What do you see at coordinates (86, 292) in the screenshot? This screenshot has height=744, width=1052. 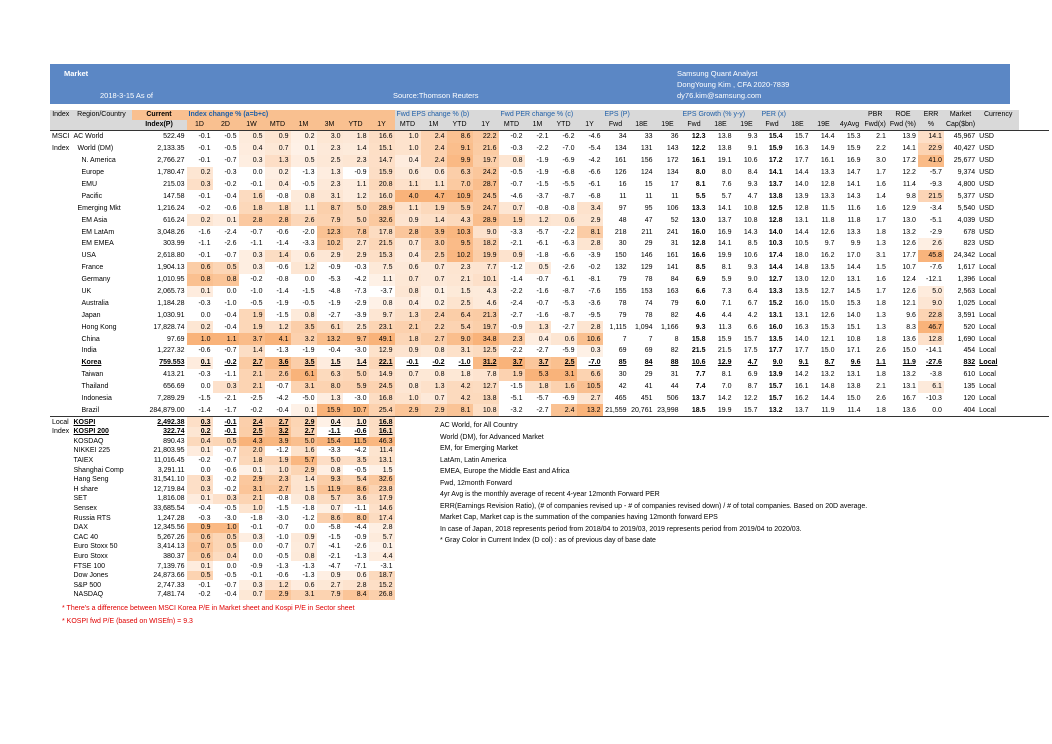 I see `region-name: UK` at bounding box center [86, 292].